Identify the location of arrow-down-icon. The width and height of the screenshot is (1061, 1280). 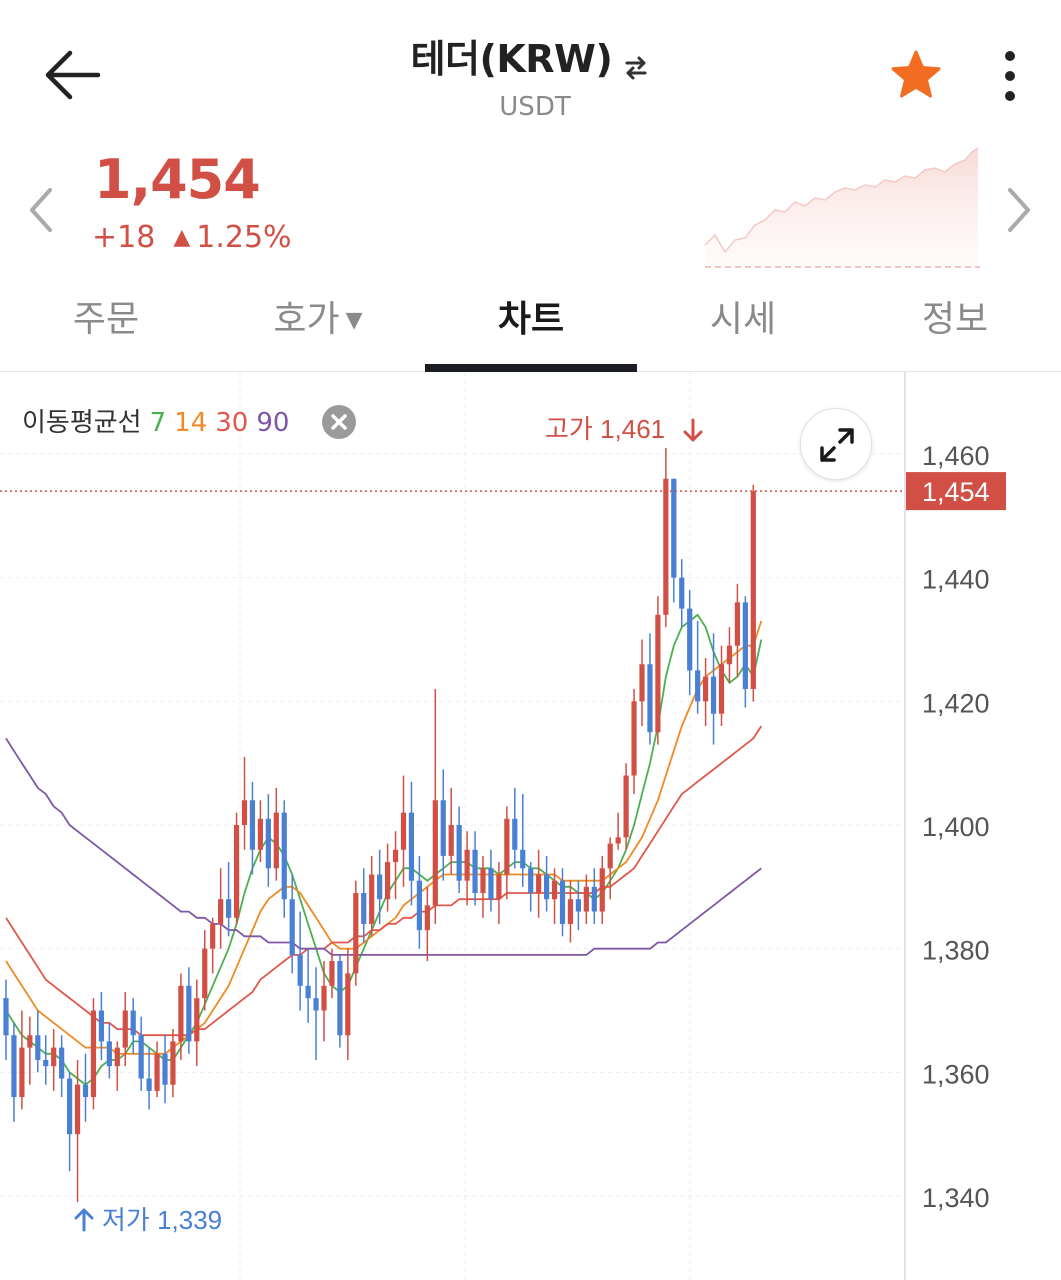
(693, 430).